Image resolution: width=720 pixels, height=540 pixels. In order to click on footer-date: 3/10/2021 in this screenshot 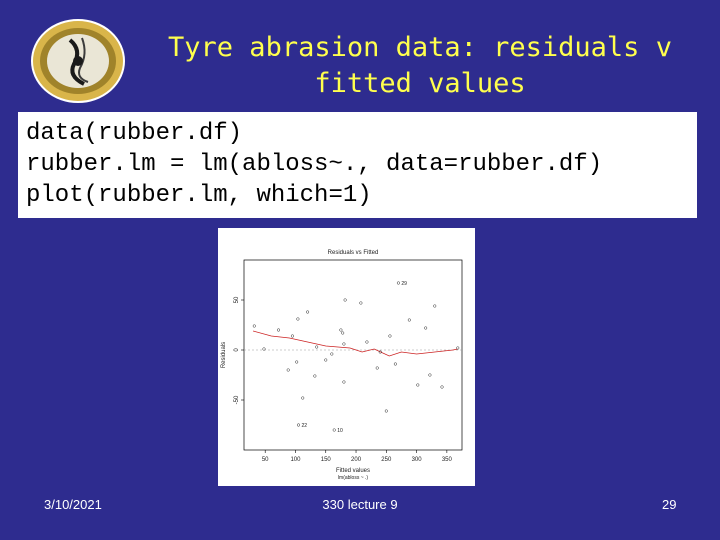, I will do `click(73, 504)`.